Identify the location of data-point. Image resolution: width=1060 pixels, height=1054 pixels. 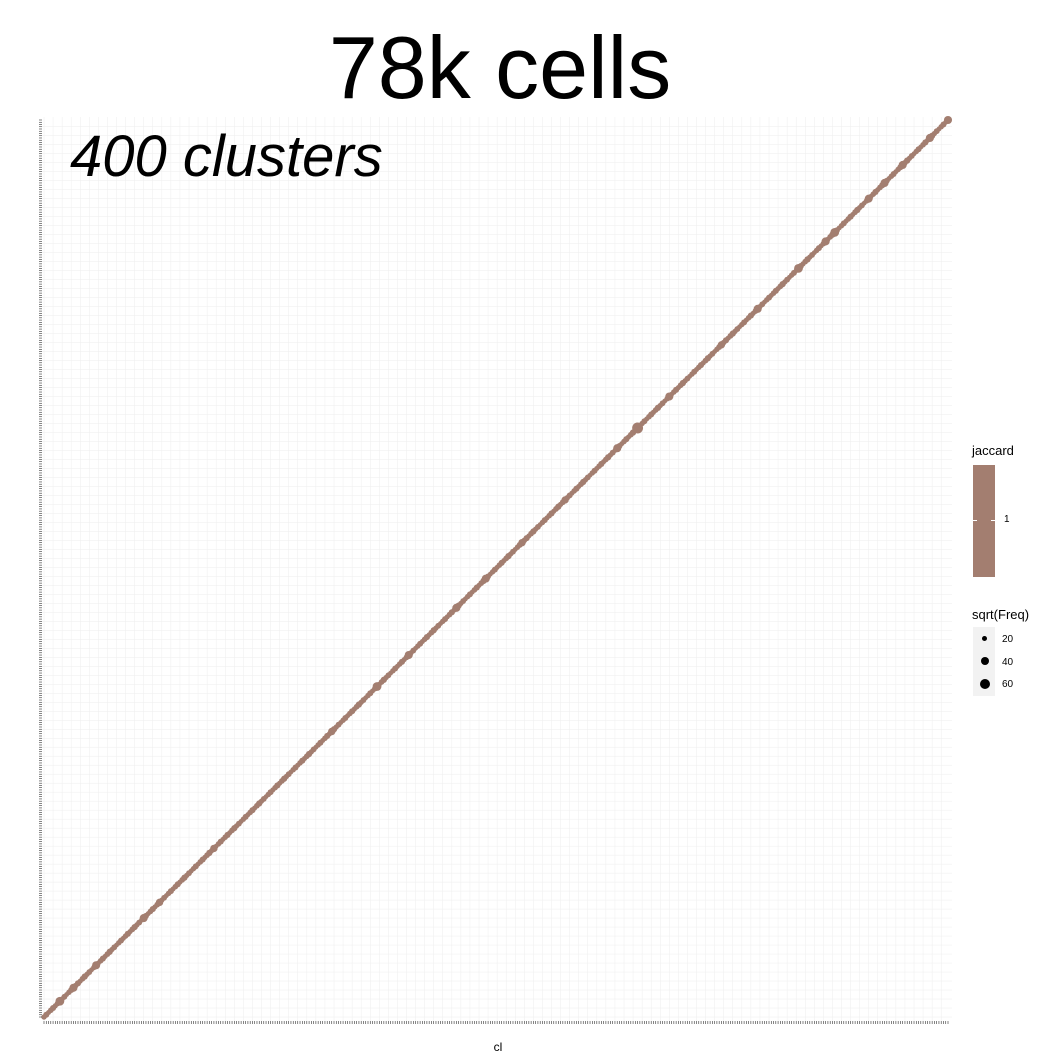
(948, 120).